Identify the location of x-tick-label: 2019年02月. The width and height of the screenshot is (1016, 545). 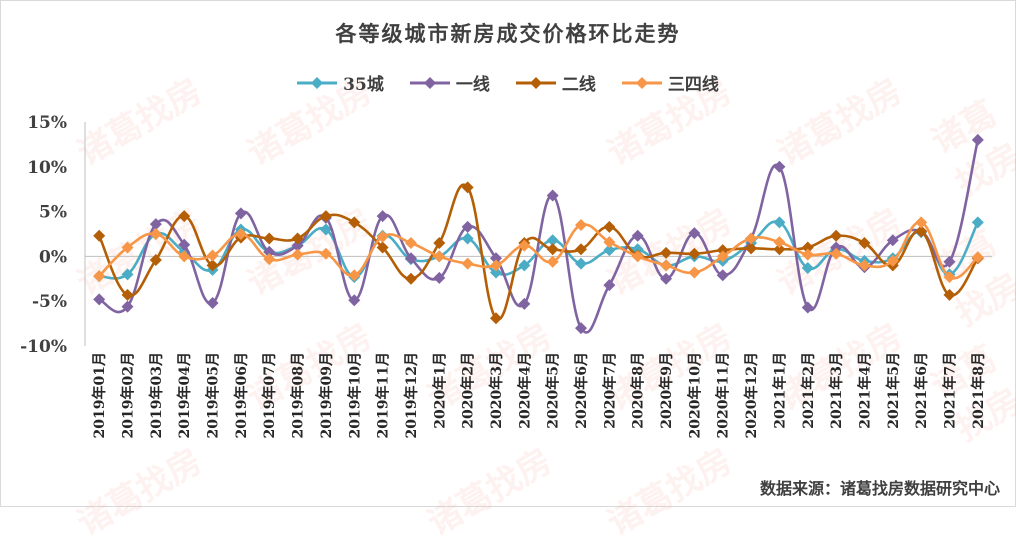
(128, 395).